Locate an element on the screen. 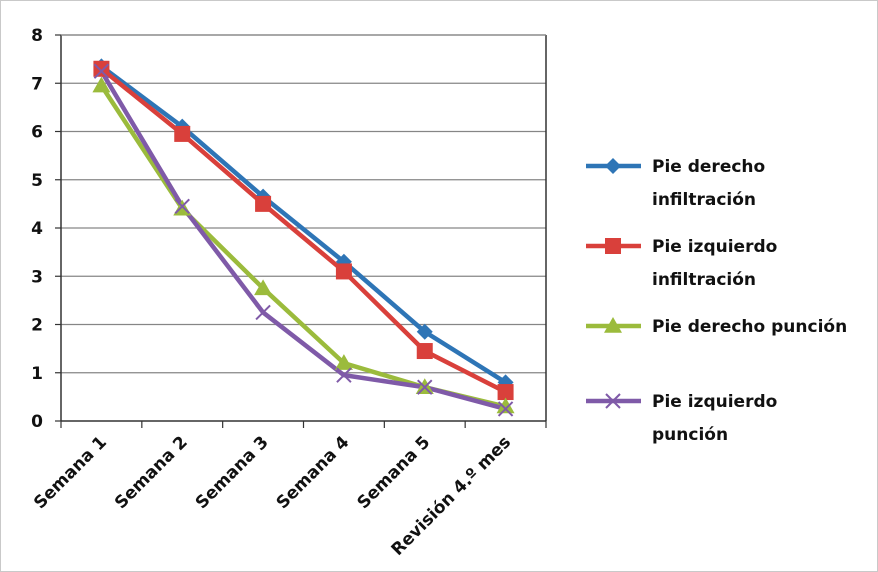 This screenshot has width=878, height=572. y-tick-label: 5 is located at coordinates (37, 181).